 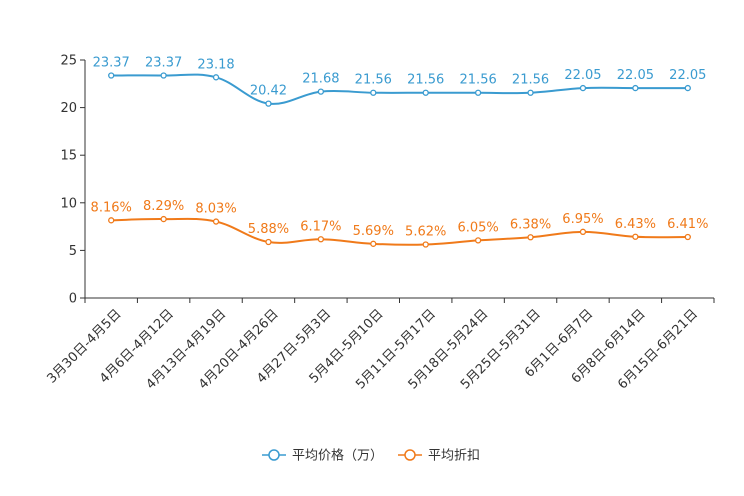 What do you see at coordinates (268, 91) in the screenshot?
I see `data-label: 20.42` at bounding box center [268, 91].